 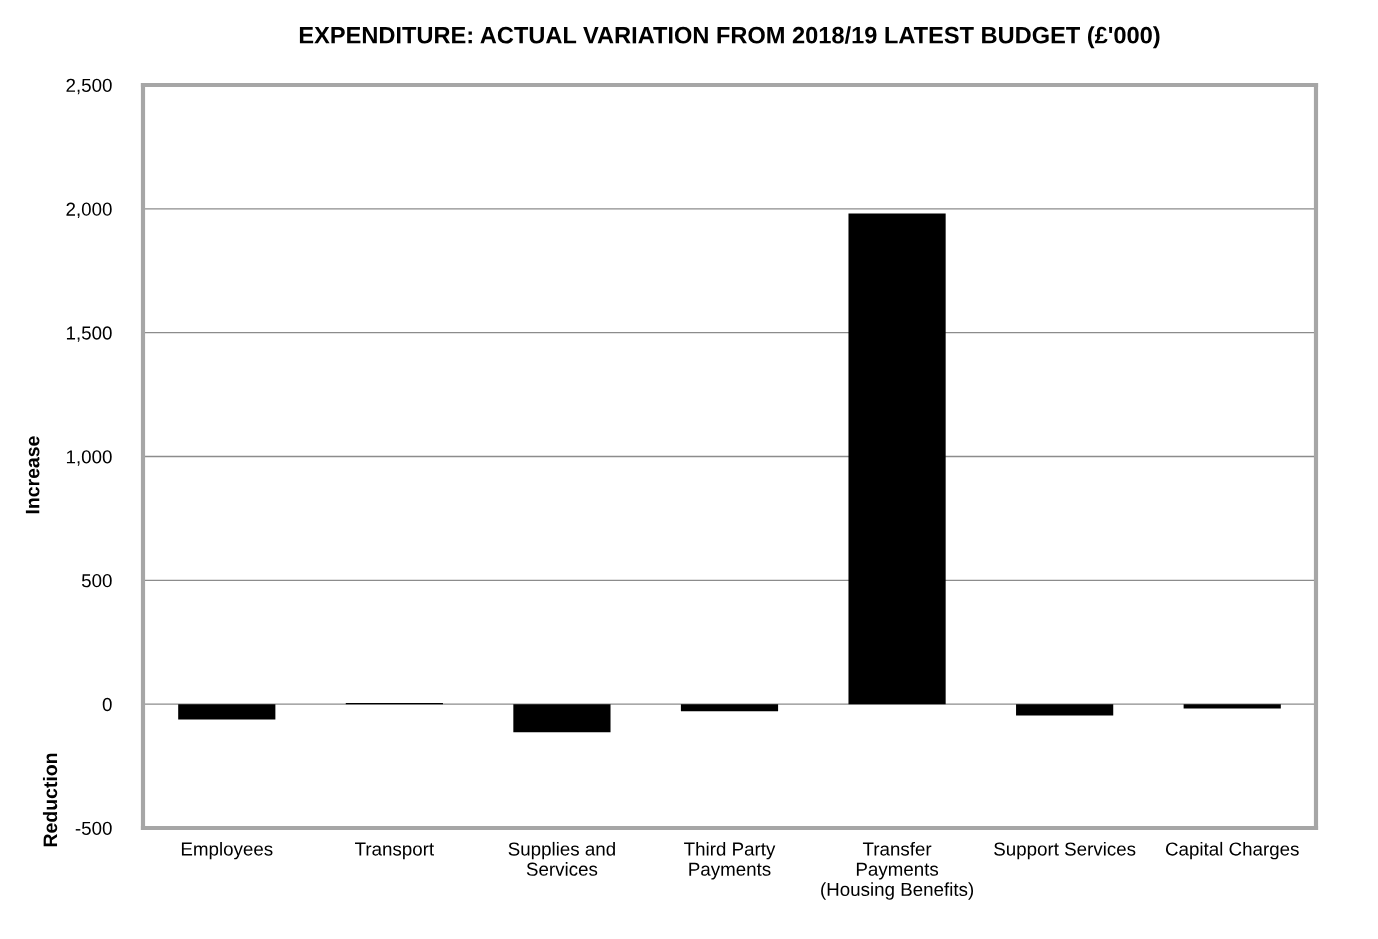 What do you see at coordinates (1065, 850) in the screenshot?
I see `x-tick-label: Support Services` at bounding box center [1065, 850].